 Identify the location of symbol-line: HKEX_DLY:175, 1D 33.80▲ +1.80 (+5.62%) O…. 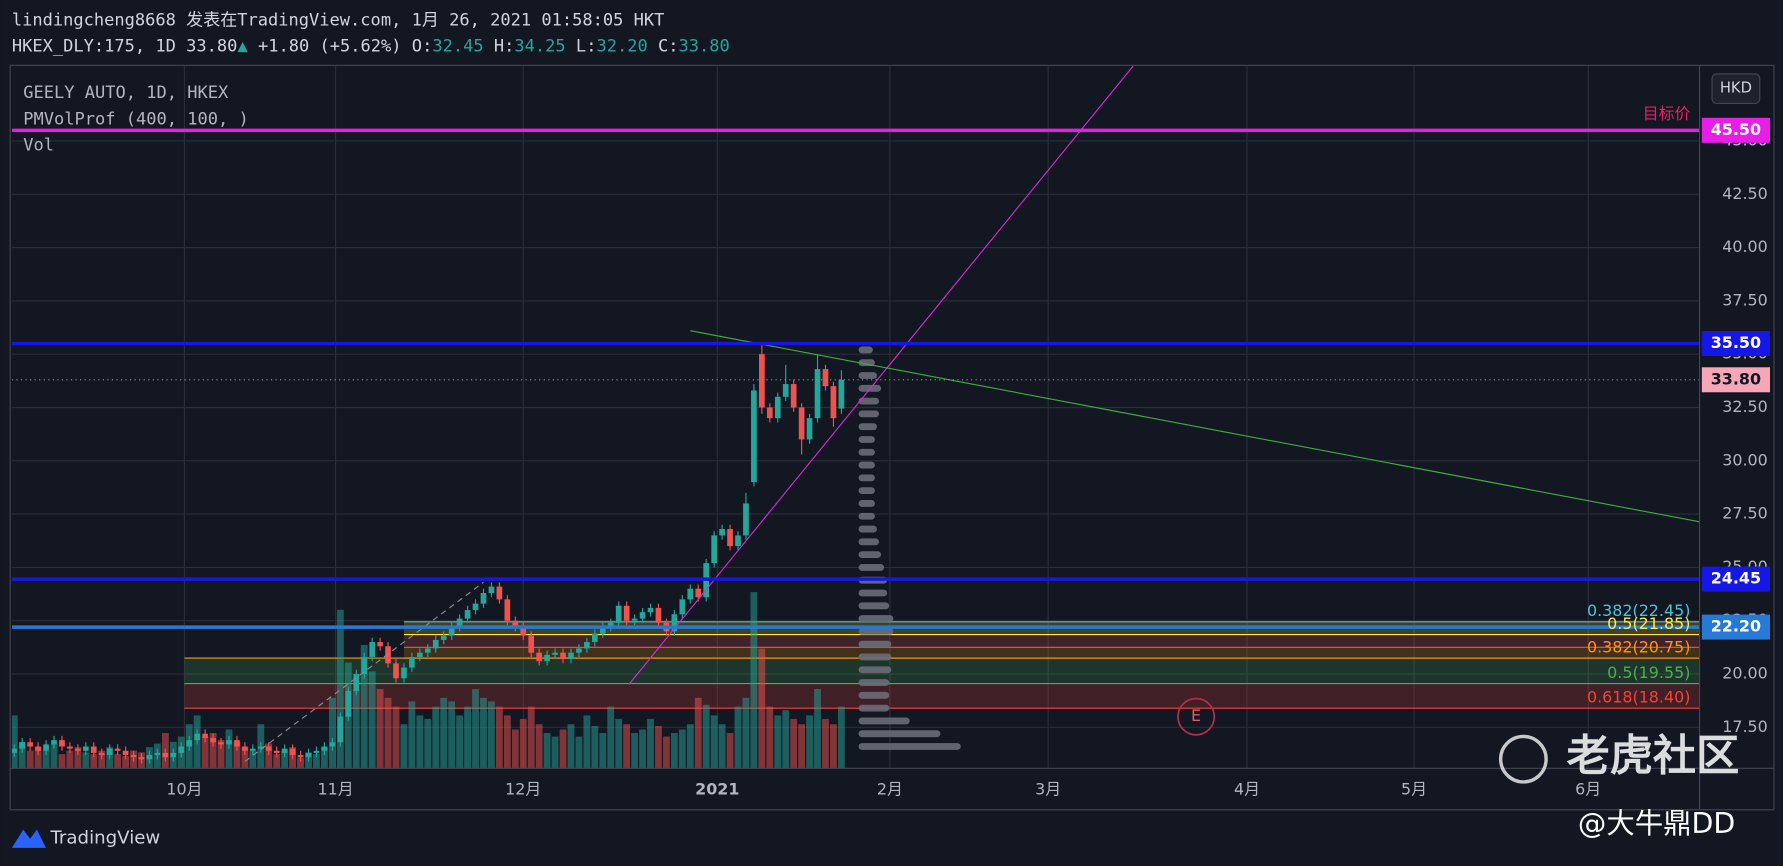
(371, 47).